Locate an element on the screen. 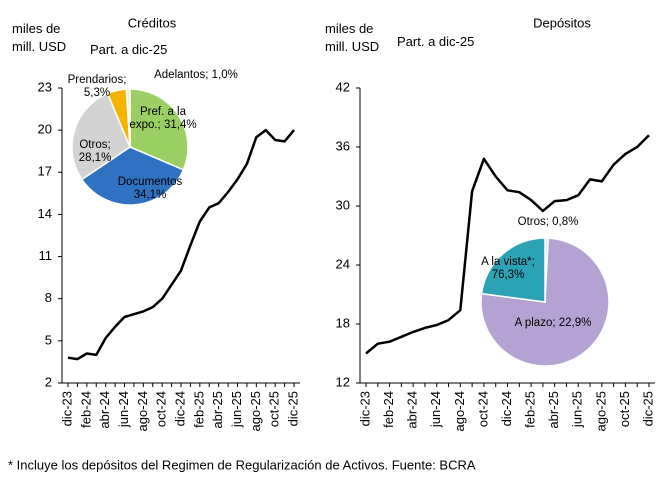  chart-title: Depósitos is located at coordinates (562, 22).